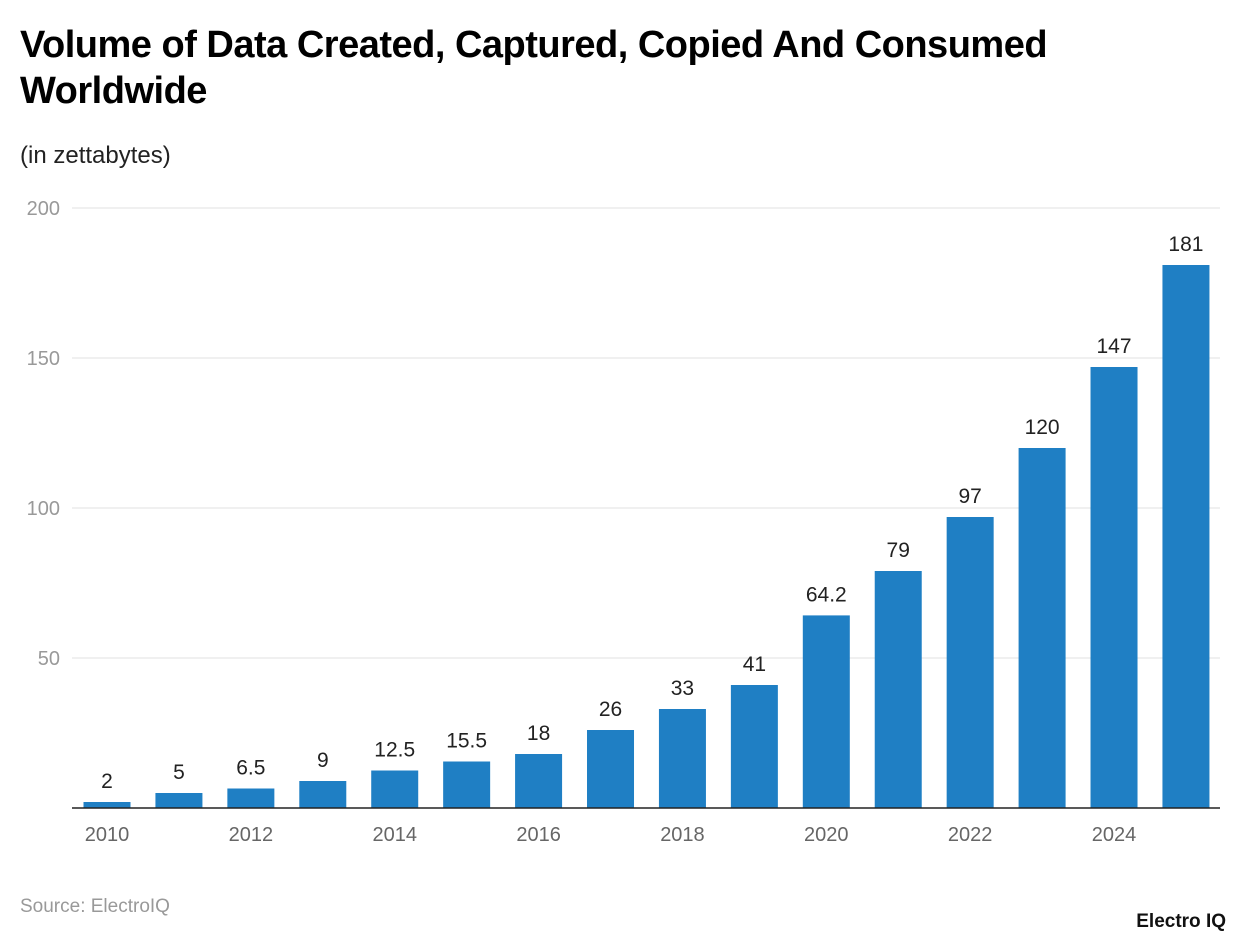 The image size is (1240, 940). What do you see at coordinates (1186, 536) in the screenshot?
I see `bar-2025` at bounding box center [1186, 536].